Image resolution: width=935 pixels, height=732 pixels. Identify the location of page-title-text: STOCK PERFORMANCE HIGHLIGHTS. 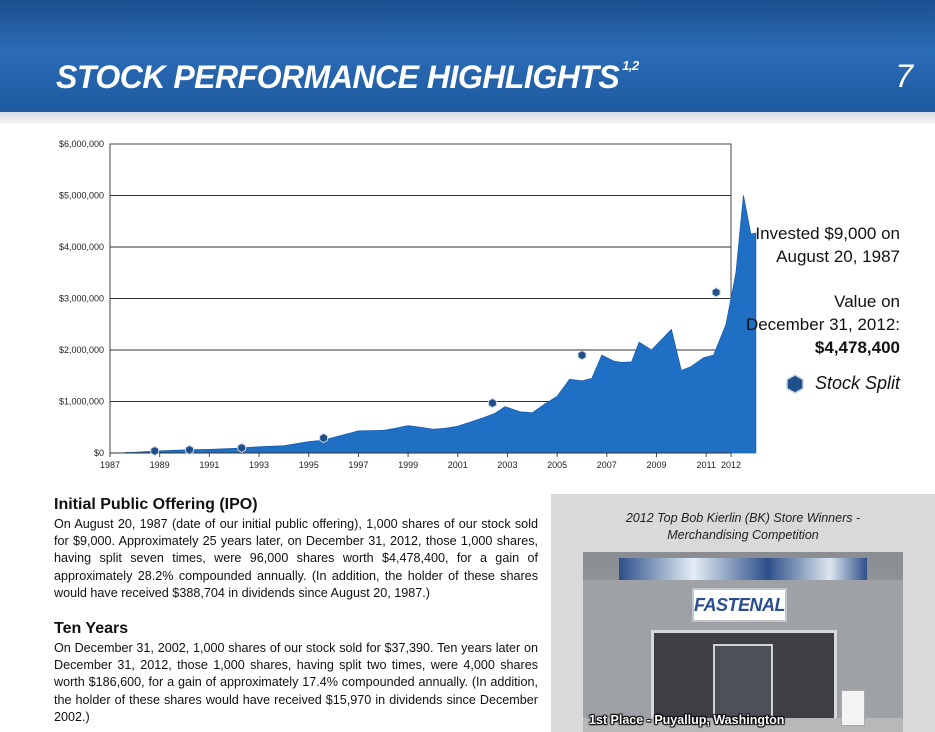
(338, 77).